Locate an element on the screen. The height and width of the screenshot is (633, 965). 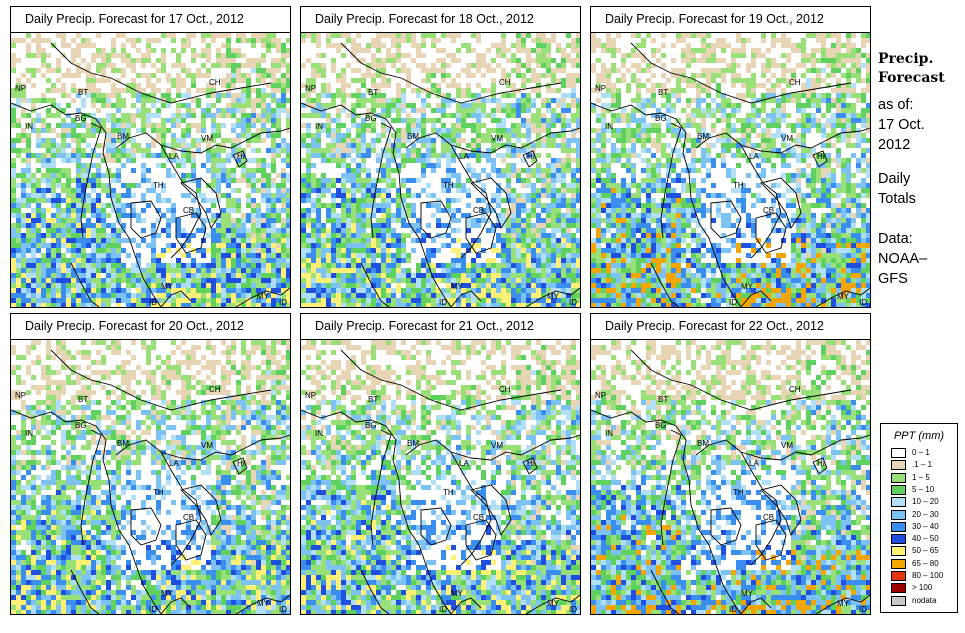
panel-title: Daily Precip. Forecast for 20 Oct., 2012 is located at coordinates (150, 326).